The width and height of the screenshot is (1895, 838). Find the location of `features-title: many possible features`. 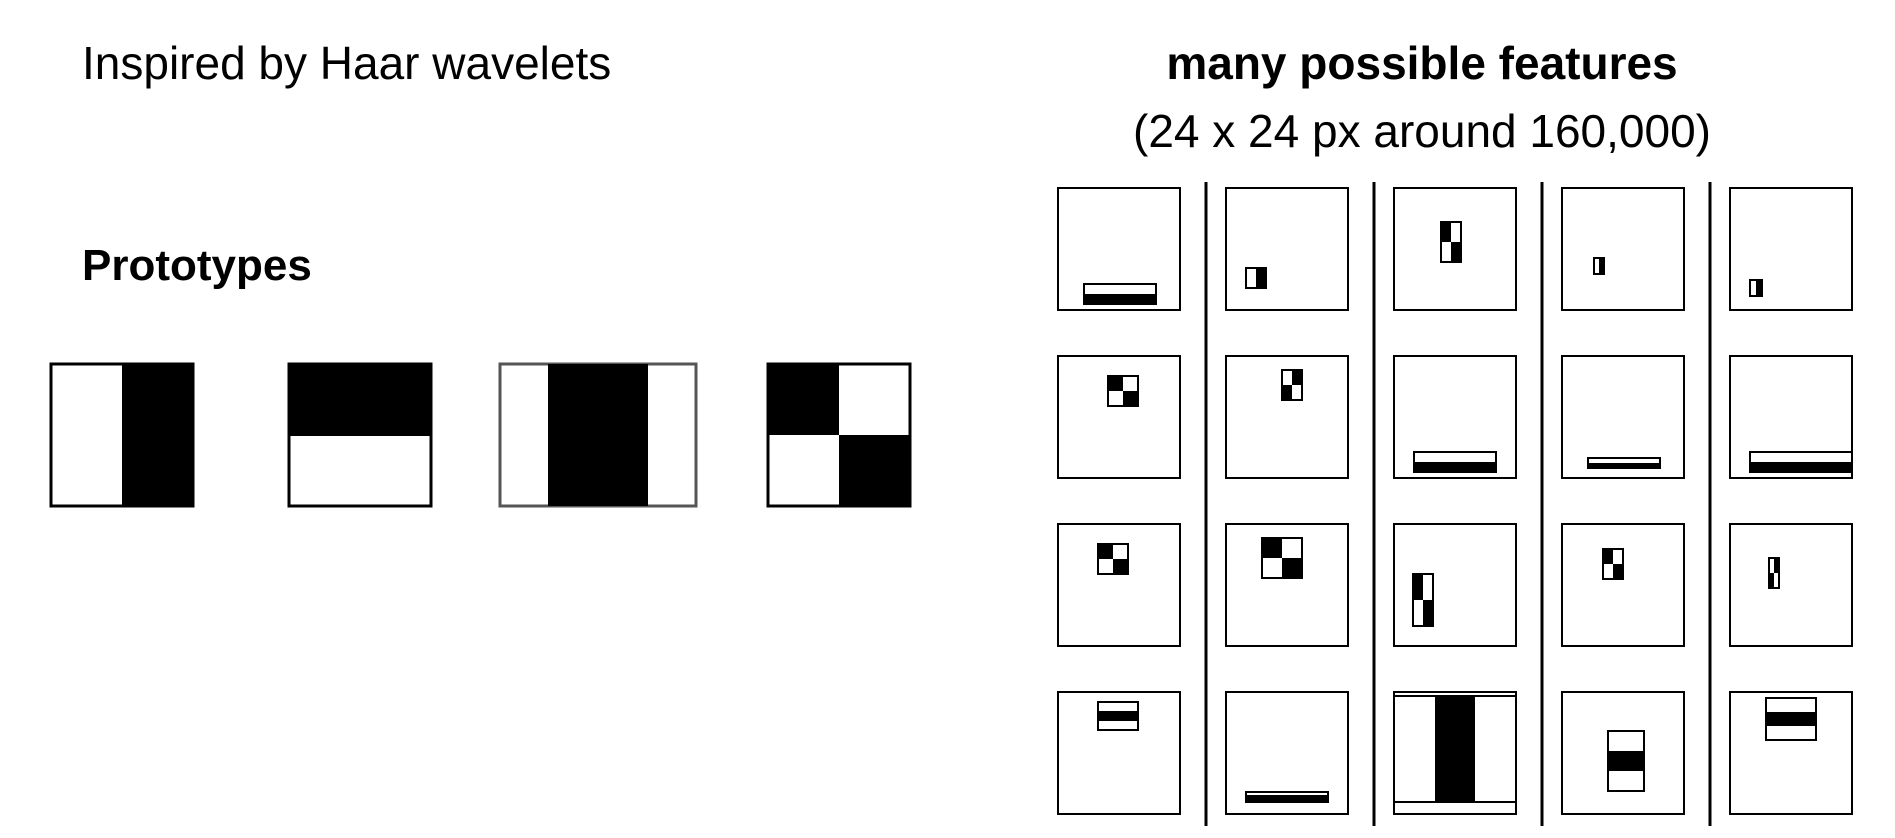

features-title: many possible features is located at coordinates (1422, 63).